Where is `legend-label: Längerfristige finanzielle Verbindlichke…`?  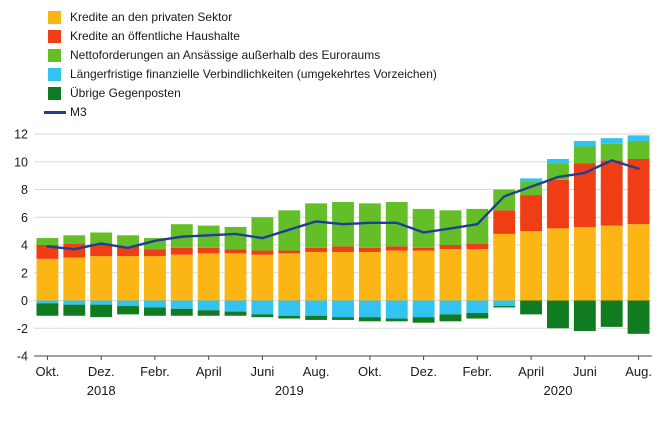
legend-label: Längerfristige finanzielle Verbindlichke… is located at coordinates (253, 74).